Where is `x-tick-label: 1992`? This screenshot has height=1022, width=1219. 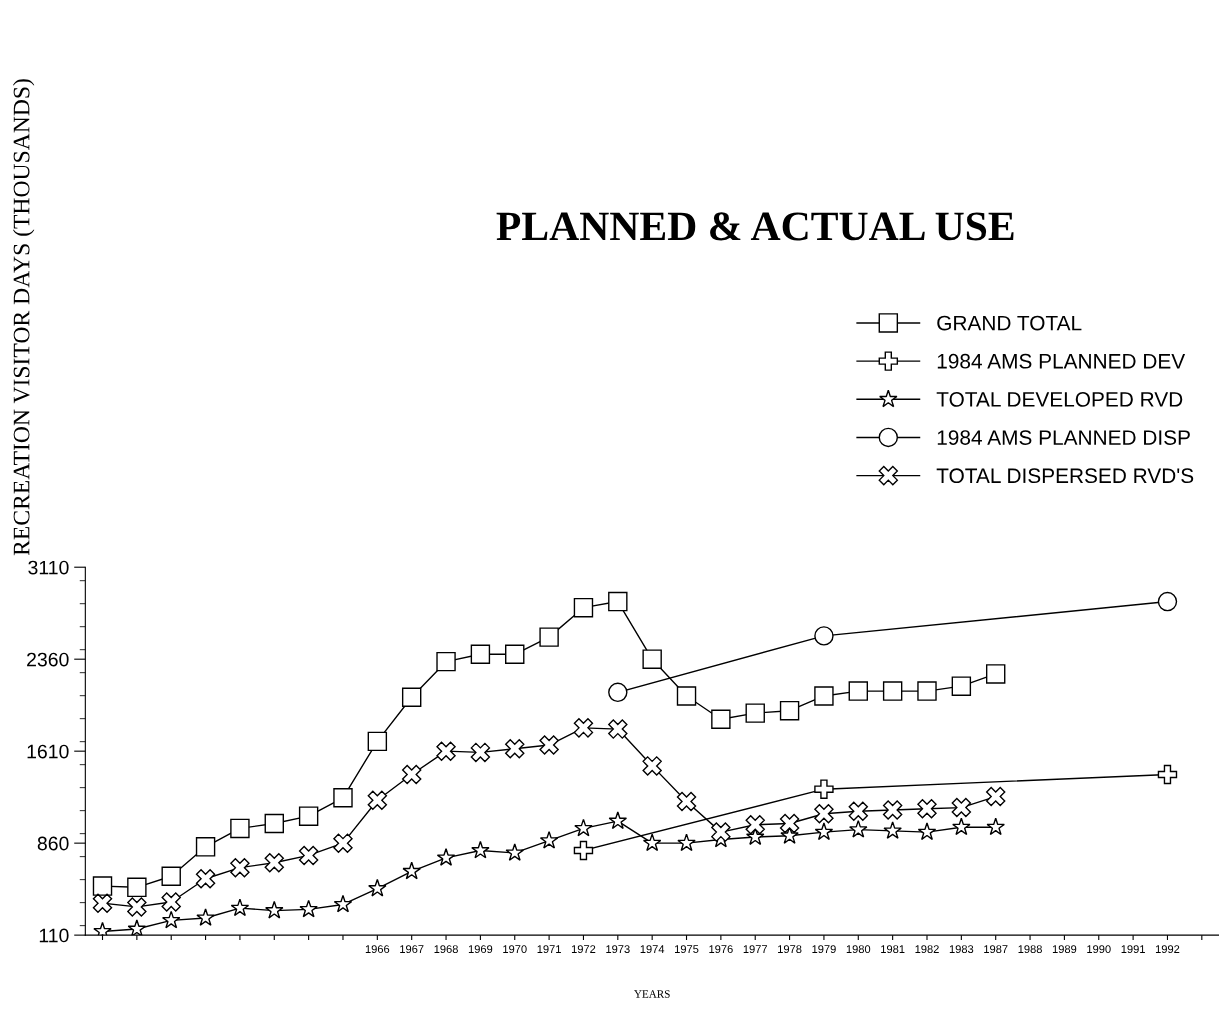
x-tick-label: 1992 is located at coordinates (1167, 949).